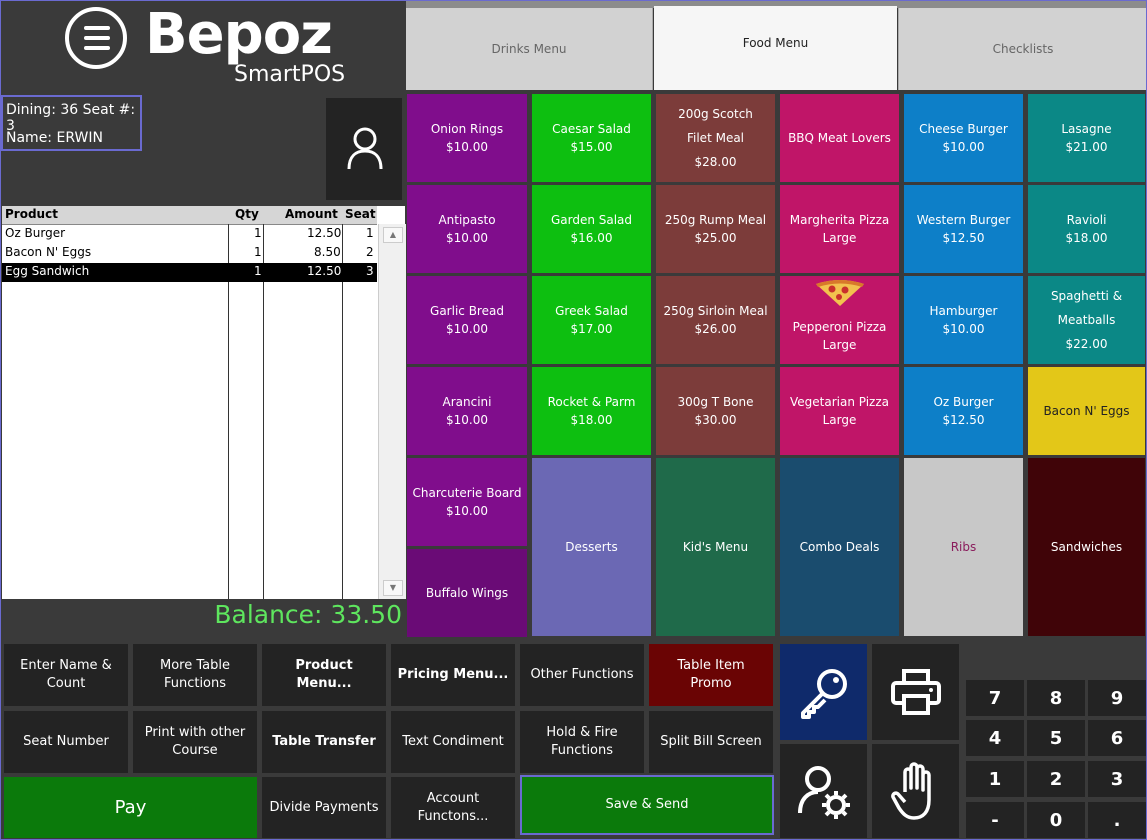  I want to click on menu-item-buffalo-wings: Buffalo Wings, so click(467, 593).